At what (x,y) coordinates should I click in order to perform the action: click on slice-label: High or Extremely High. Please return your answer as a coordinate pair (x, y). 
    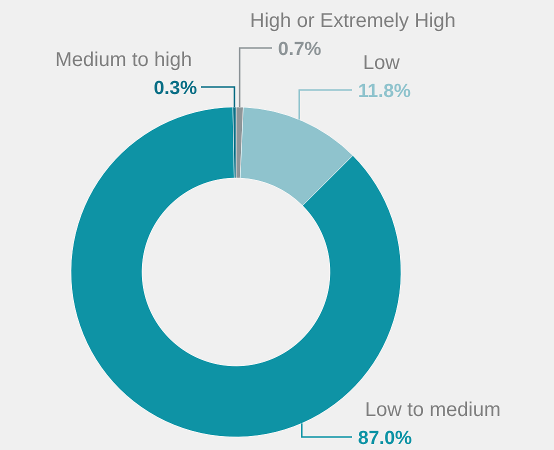
    Looking at the image, I should click on (353, 21).